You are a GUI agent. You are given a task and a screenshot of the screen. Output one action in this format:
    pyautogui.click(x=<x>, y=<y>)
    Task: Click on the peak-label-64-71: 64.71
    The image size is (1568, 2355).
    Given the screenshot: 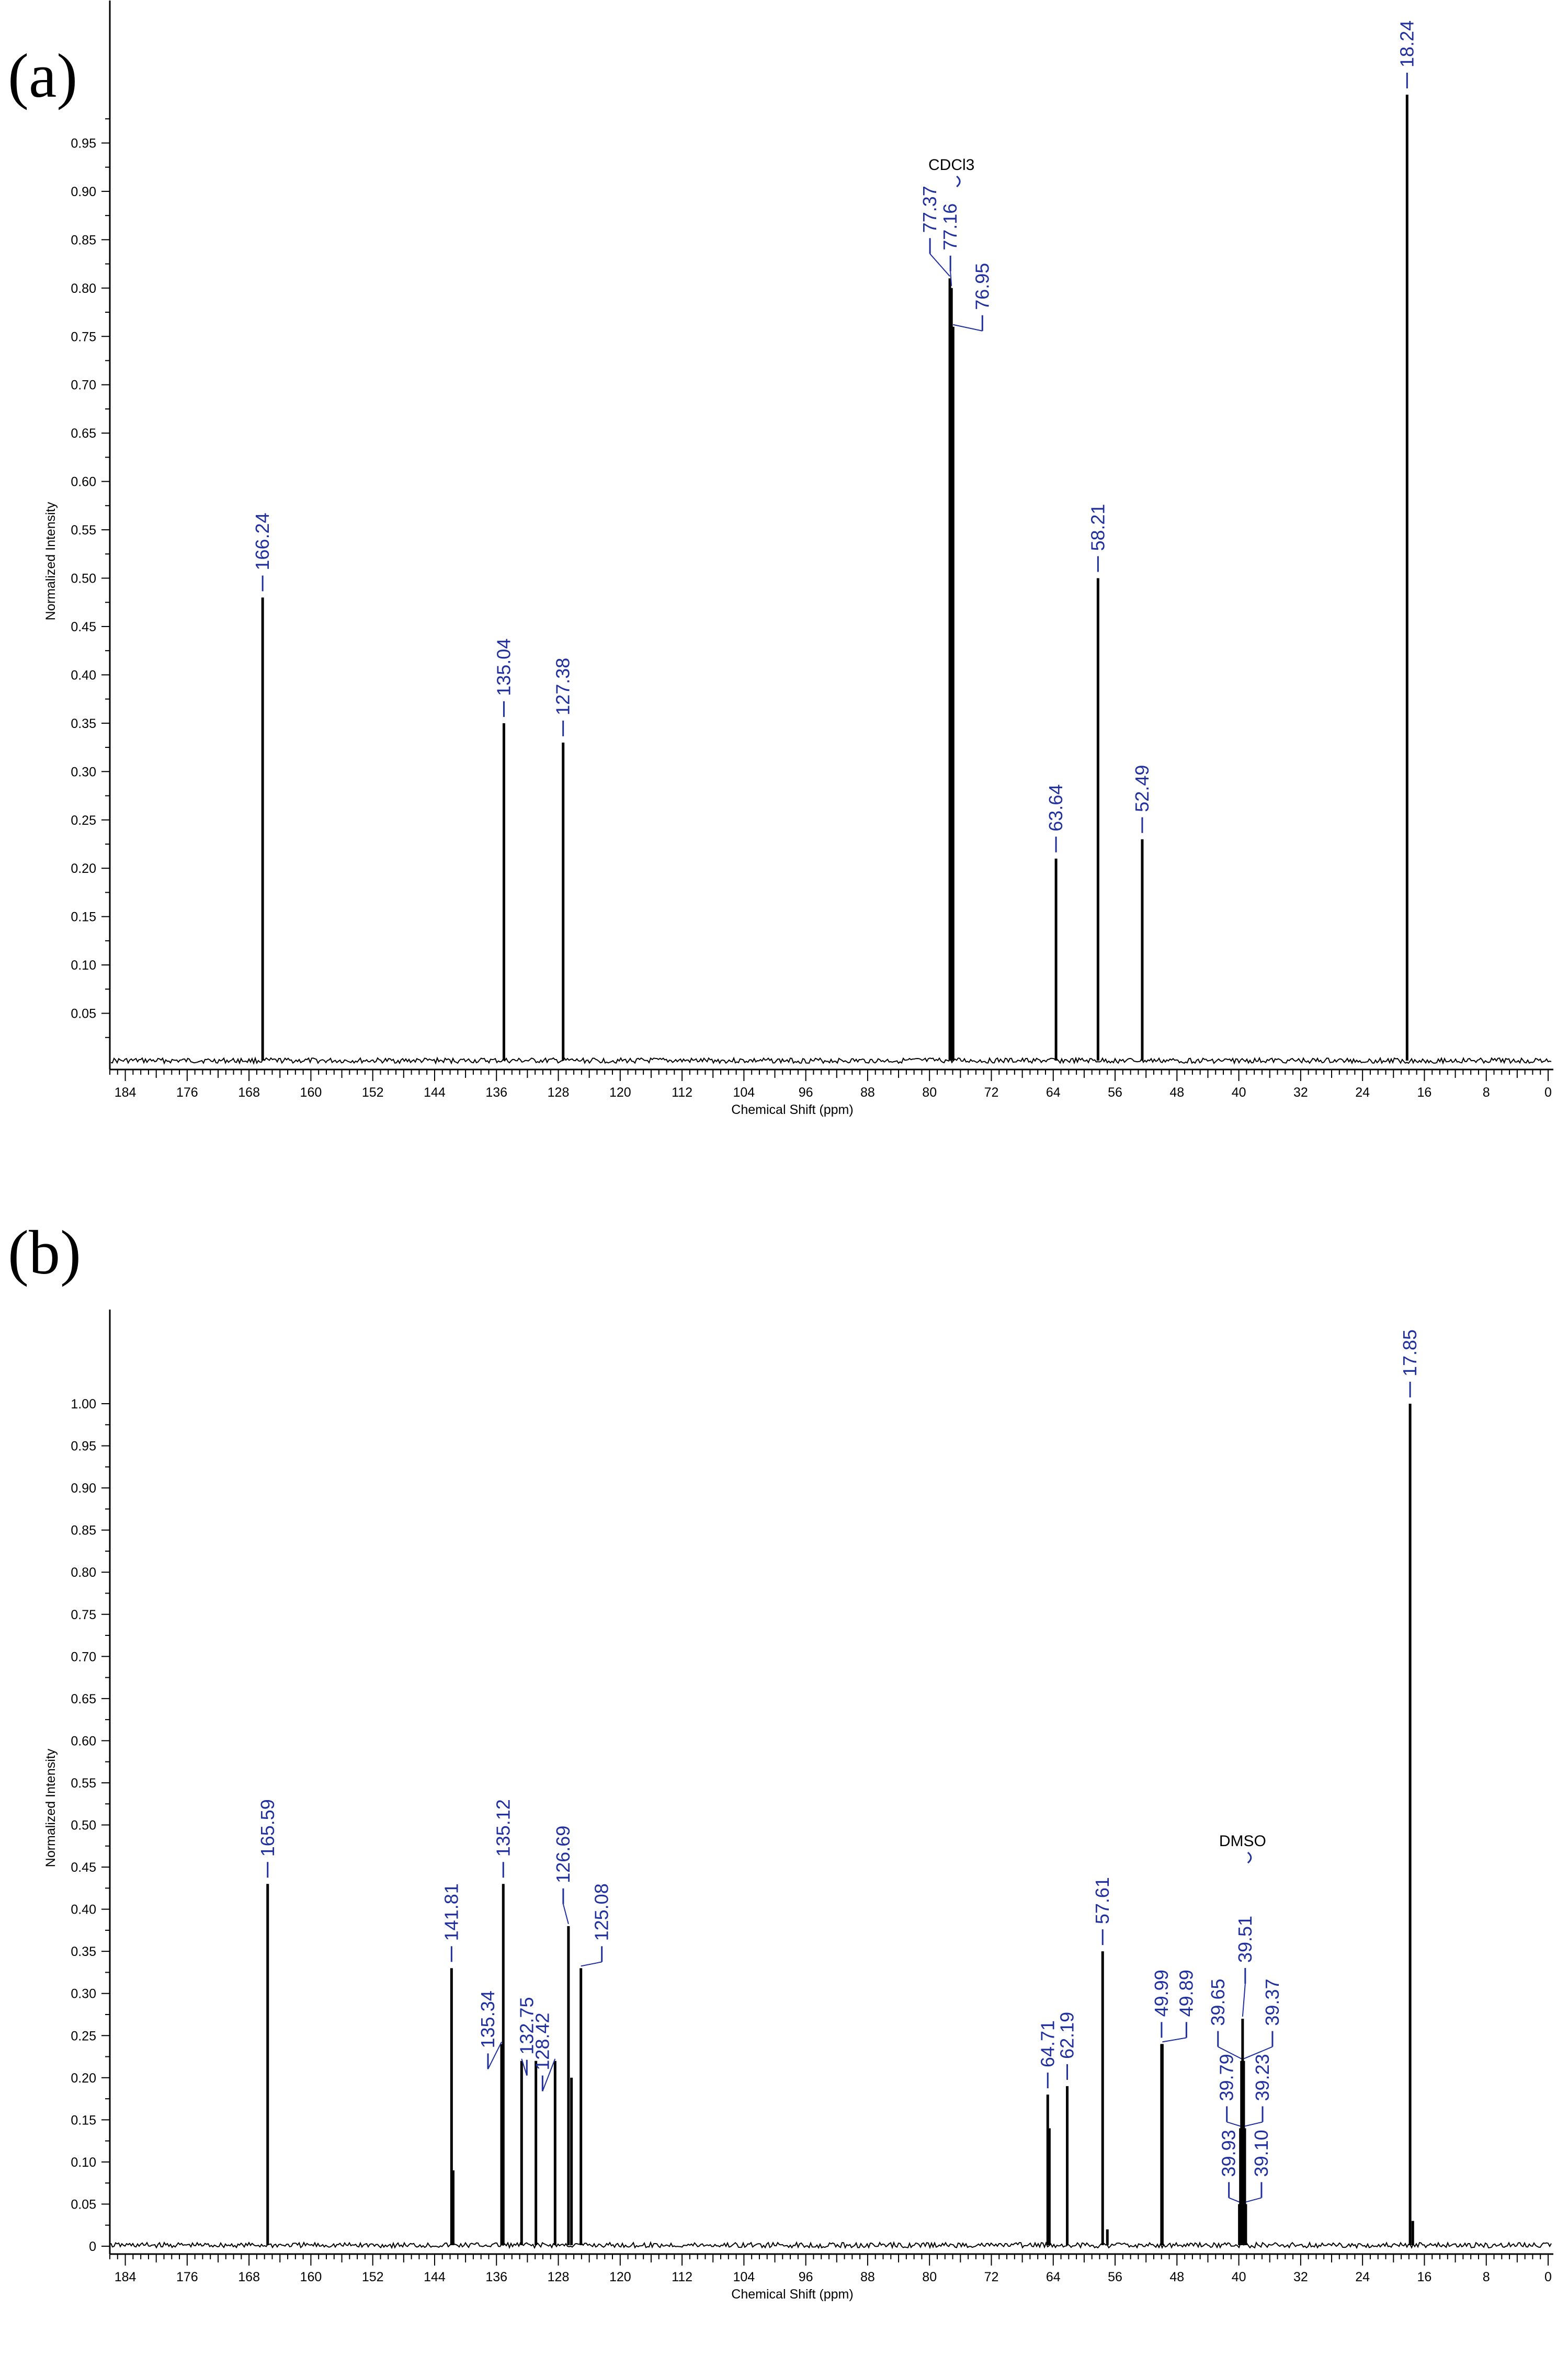 What is the action you would take?
    pyautogui.click(x=1047, y=2043)
    